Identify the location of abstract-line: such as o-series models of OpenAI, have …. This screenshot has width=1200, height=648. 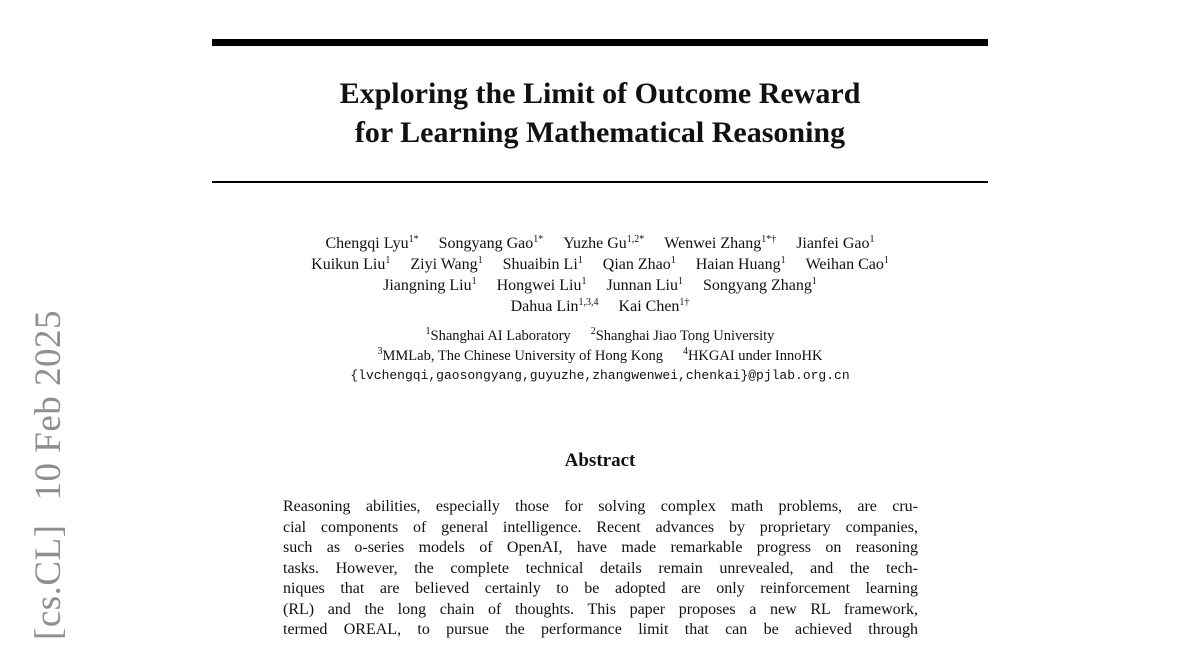
(600, 547).